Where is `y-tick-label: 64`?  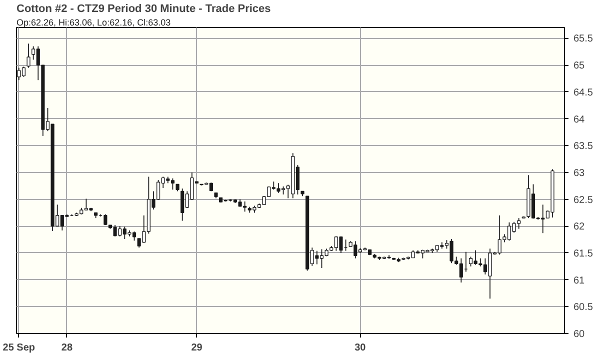 y-tick-label: 64 is located at coordinates (580, 120).